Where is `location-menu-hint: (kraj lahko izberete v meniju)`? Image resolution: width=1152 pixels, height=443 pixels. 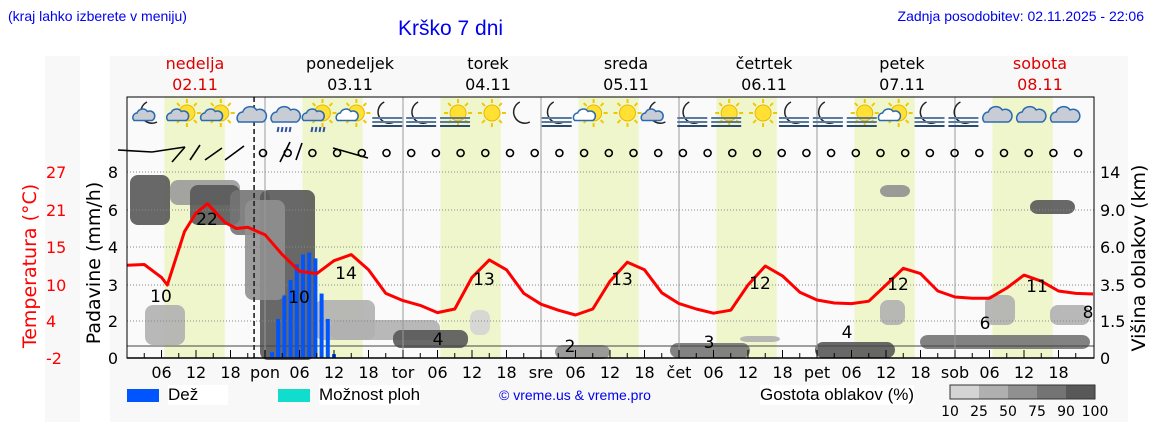 location-menu-hint: (kraj lahko izberete v meniju) is located at coordinates (97, 16).